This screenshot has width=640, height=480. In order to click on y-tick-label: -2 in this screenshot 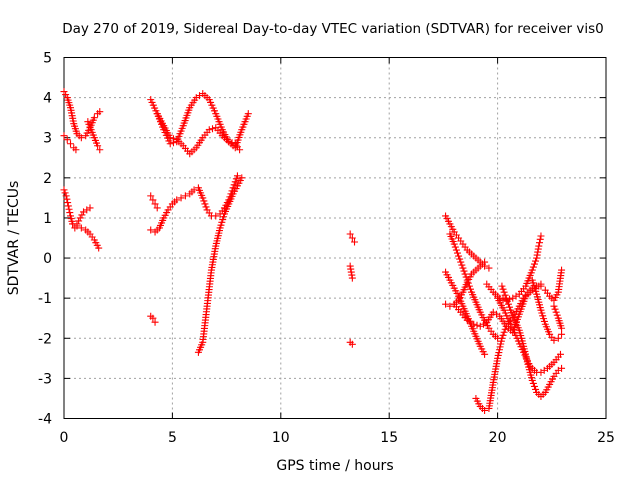, I will do `click(45, 339)`.